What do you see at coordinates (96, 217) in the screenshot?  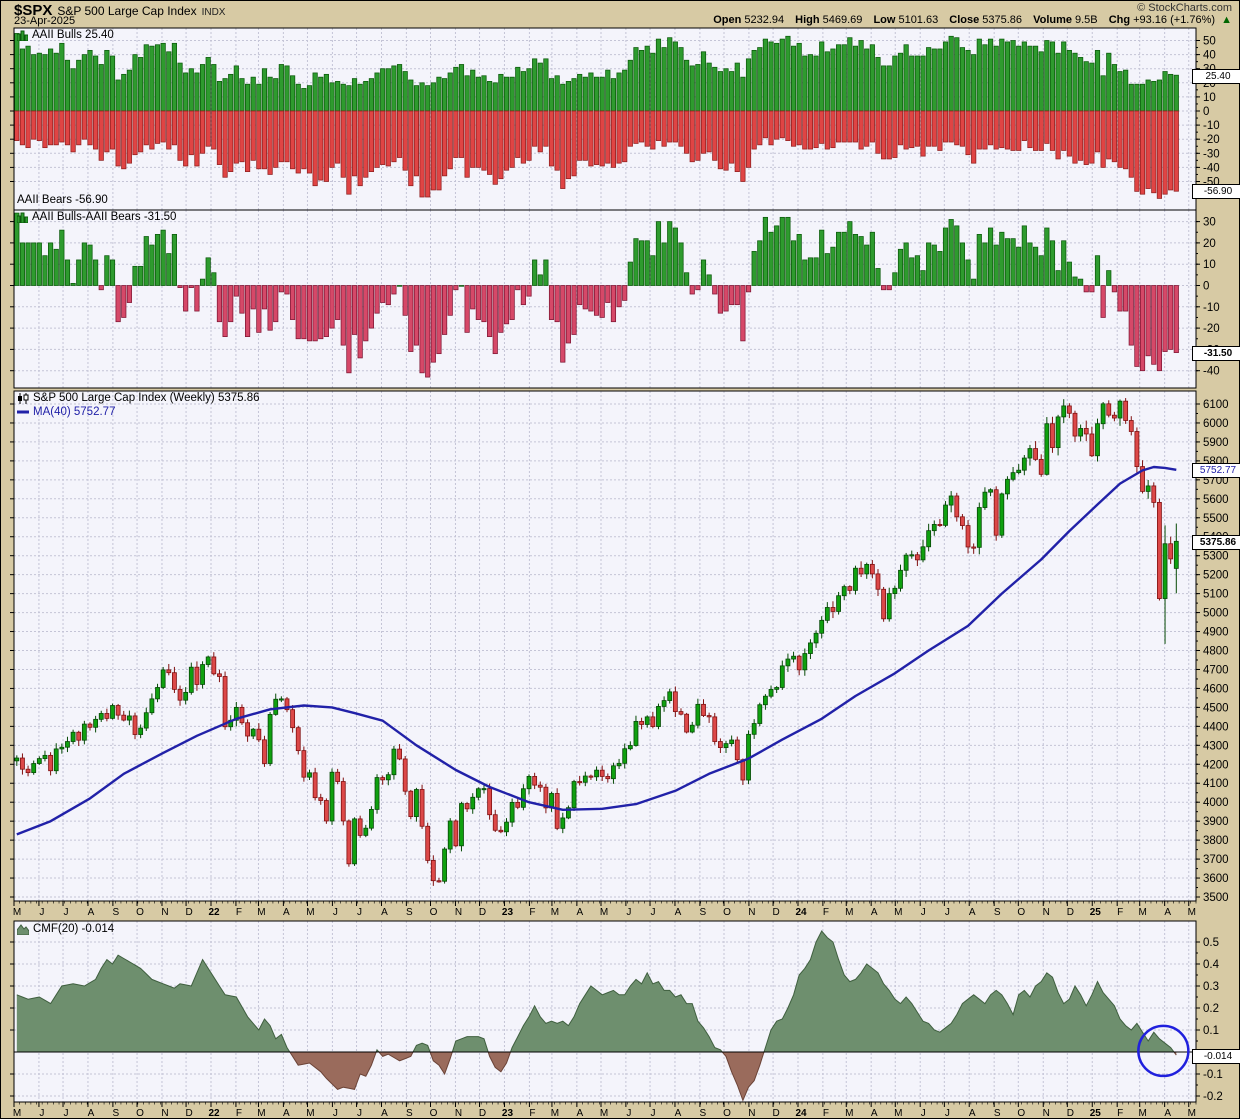 I see `aaii-spread-legend: AAII Bulls-AAII Bears -31.50` at bounding box center [96, 217].